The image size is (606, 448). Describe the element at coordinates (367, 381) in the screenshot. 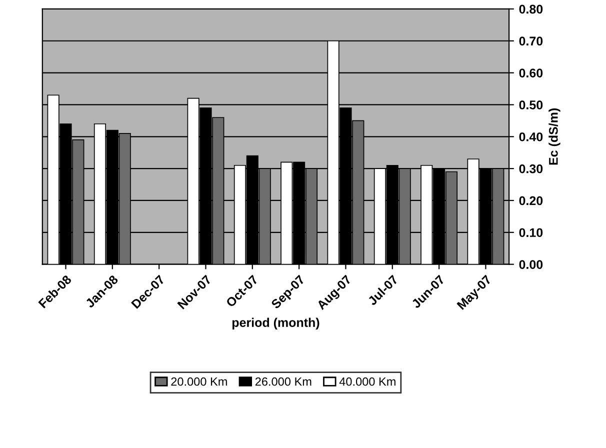

I see `legend-label: 40.000 Km` at that location.